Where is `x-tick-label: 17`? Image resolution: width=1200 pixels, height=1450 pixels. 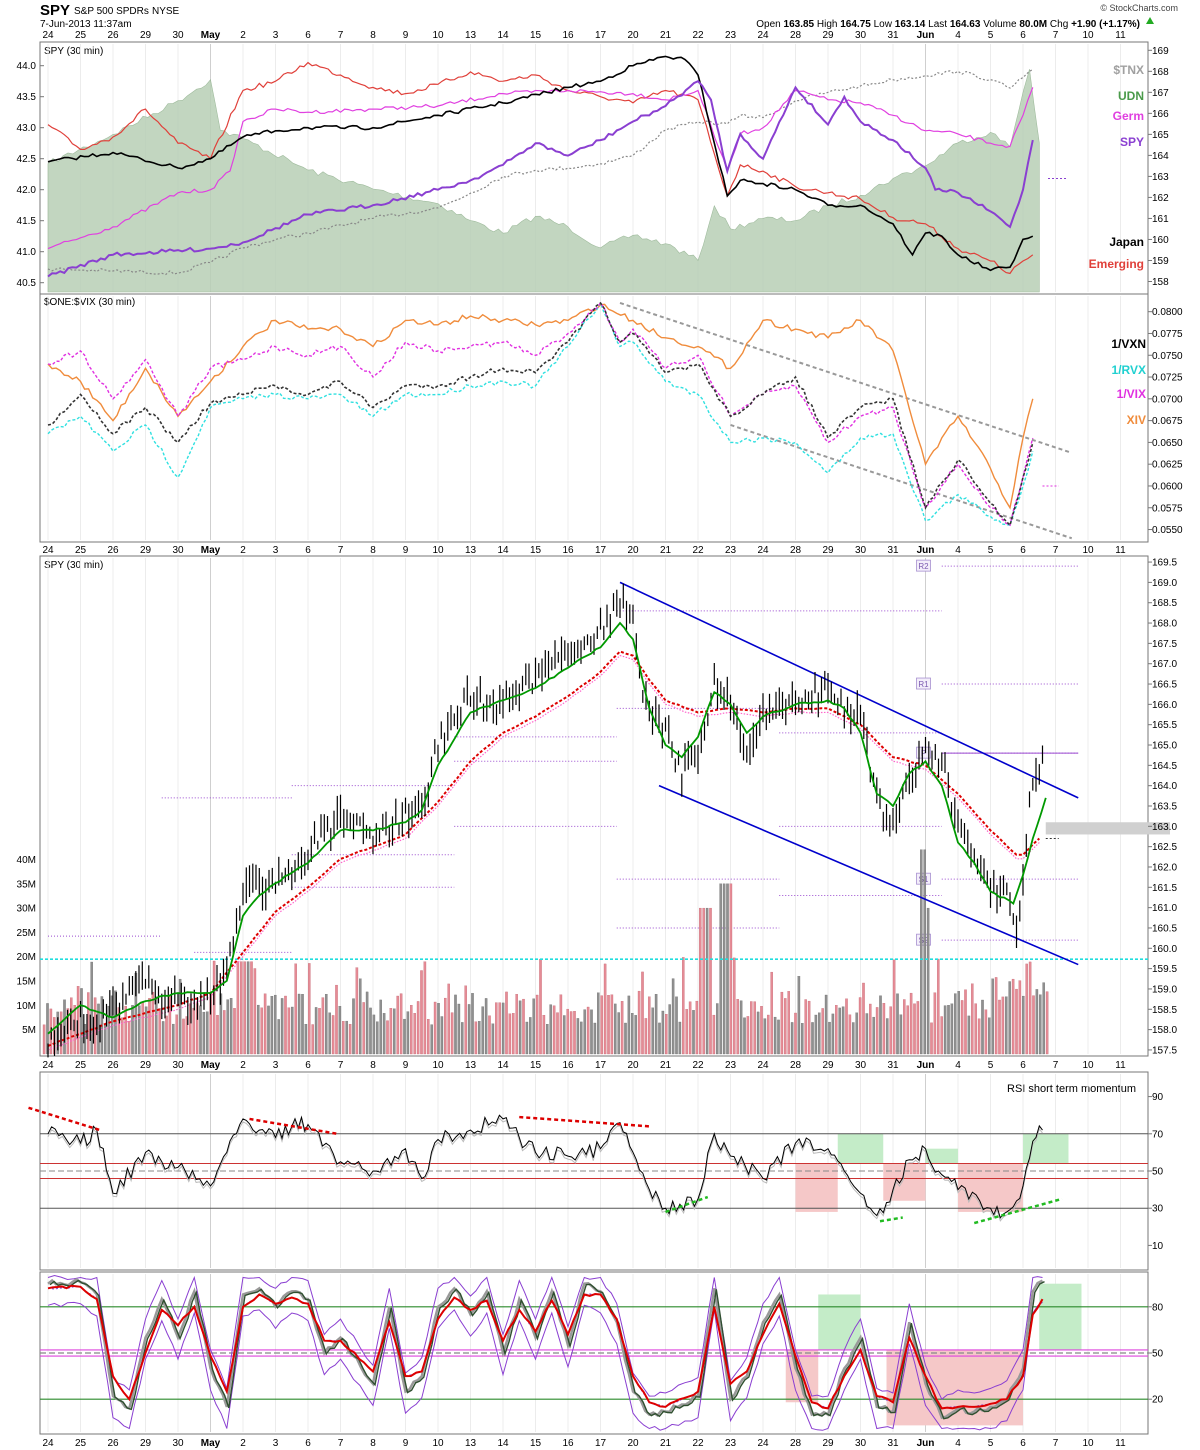 x-tick-label: 17 is located at coordinates (601, 550).